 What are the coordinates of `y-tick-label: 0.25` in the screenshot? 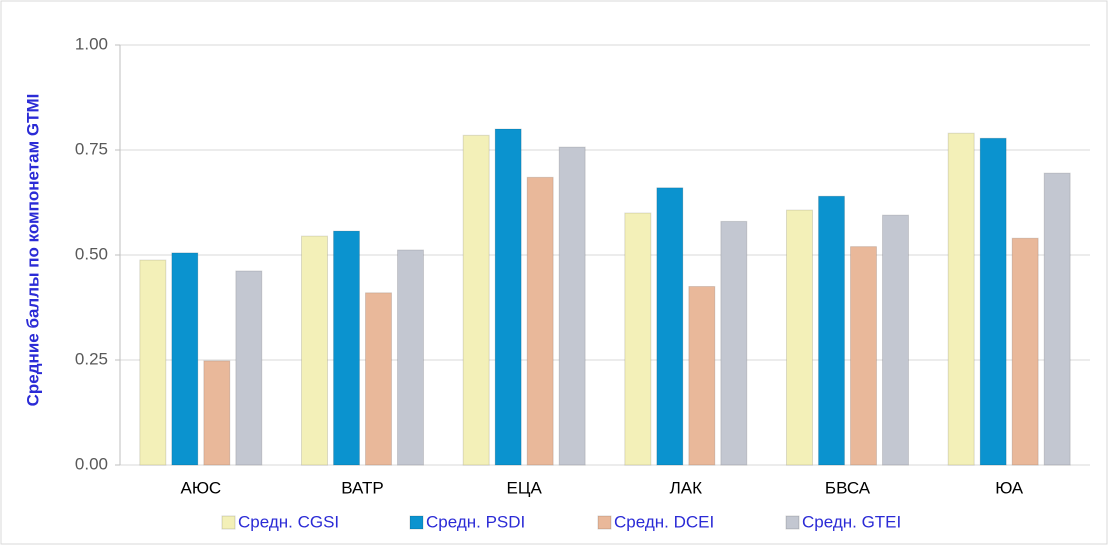 It's located at (91, 358).